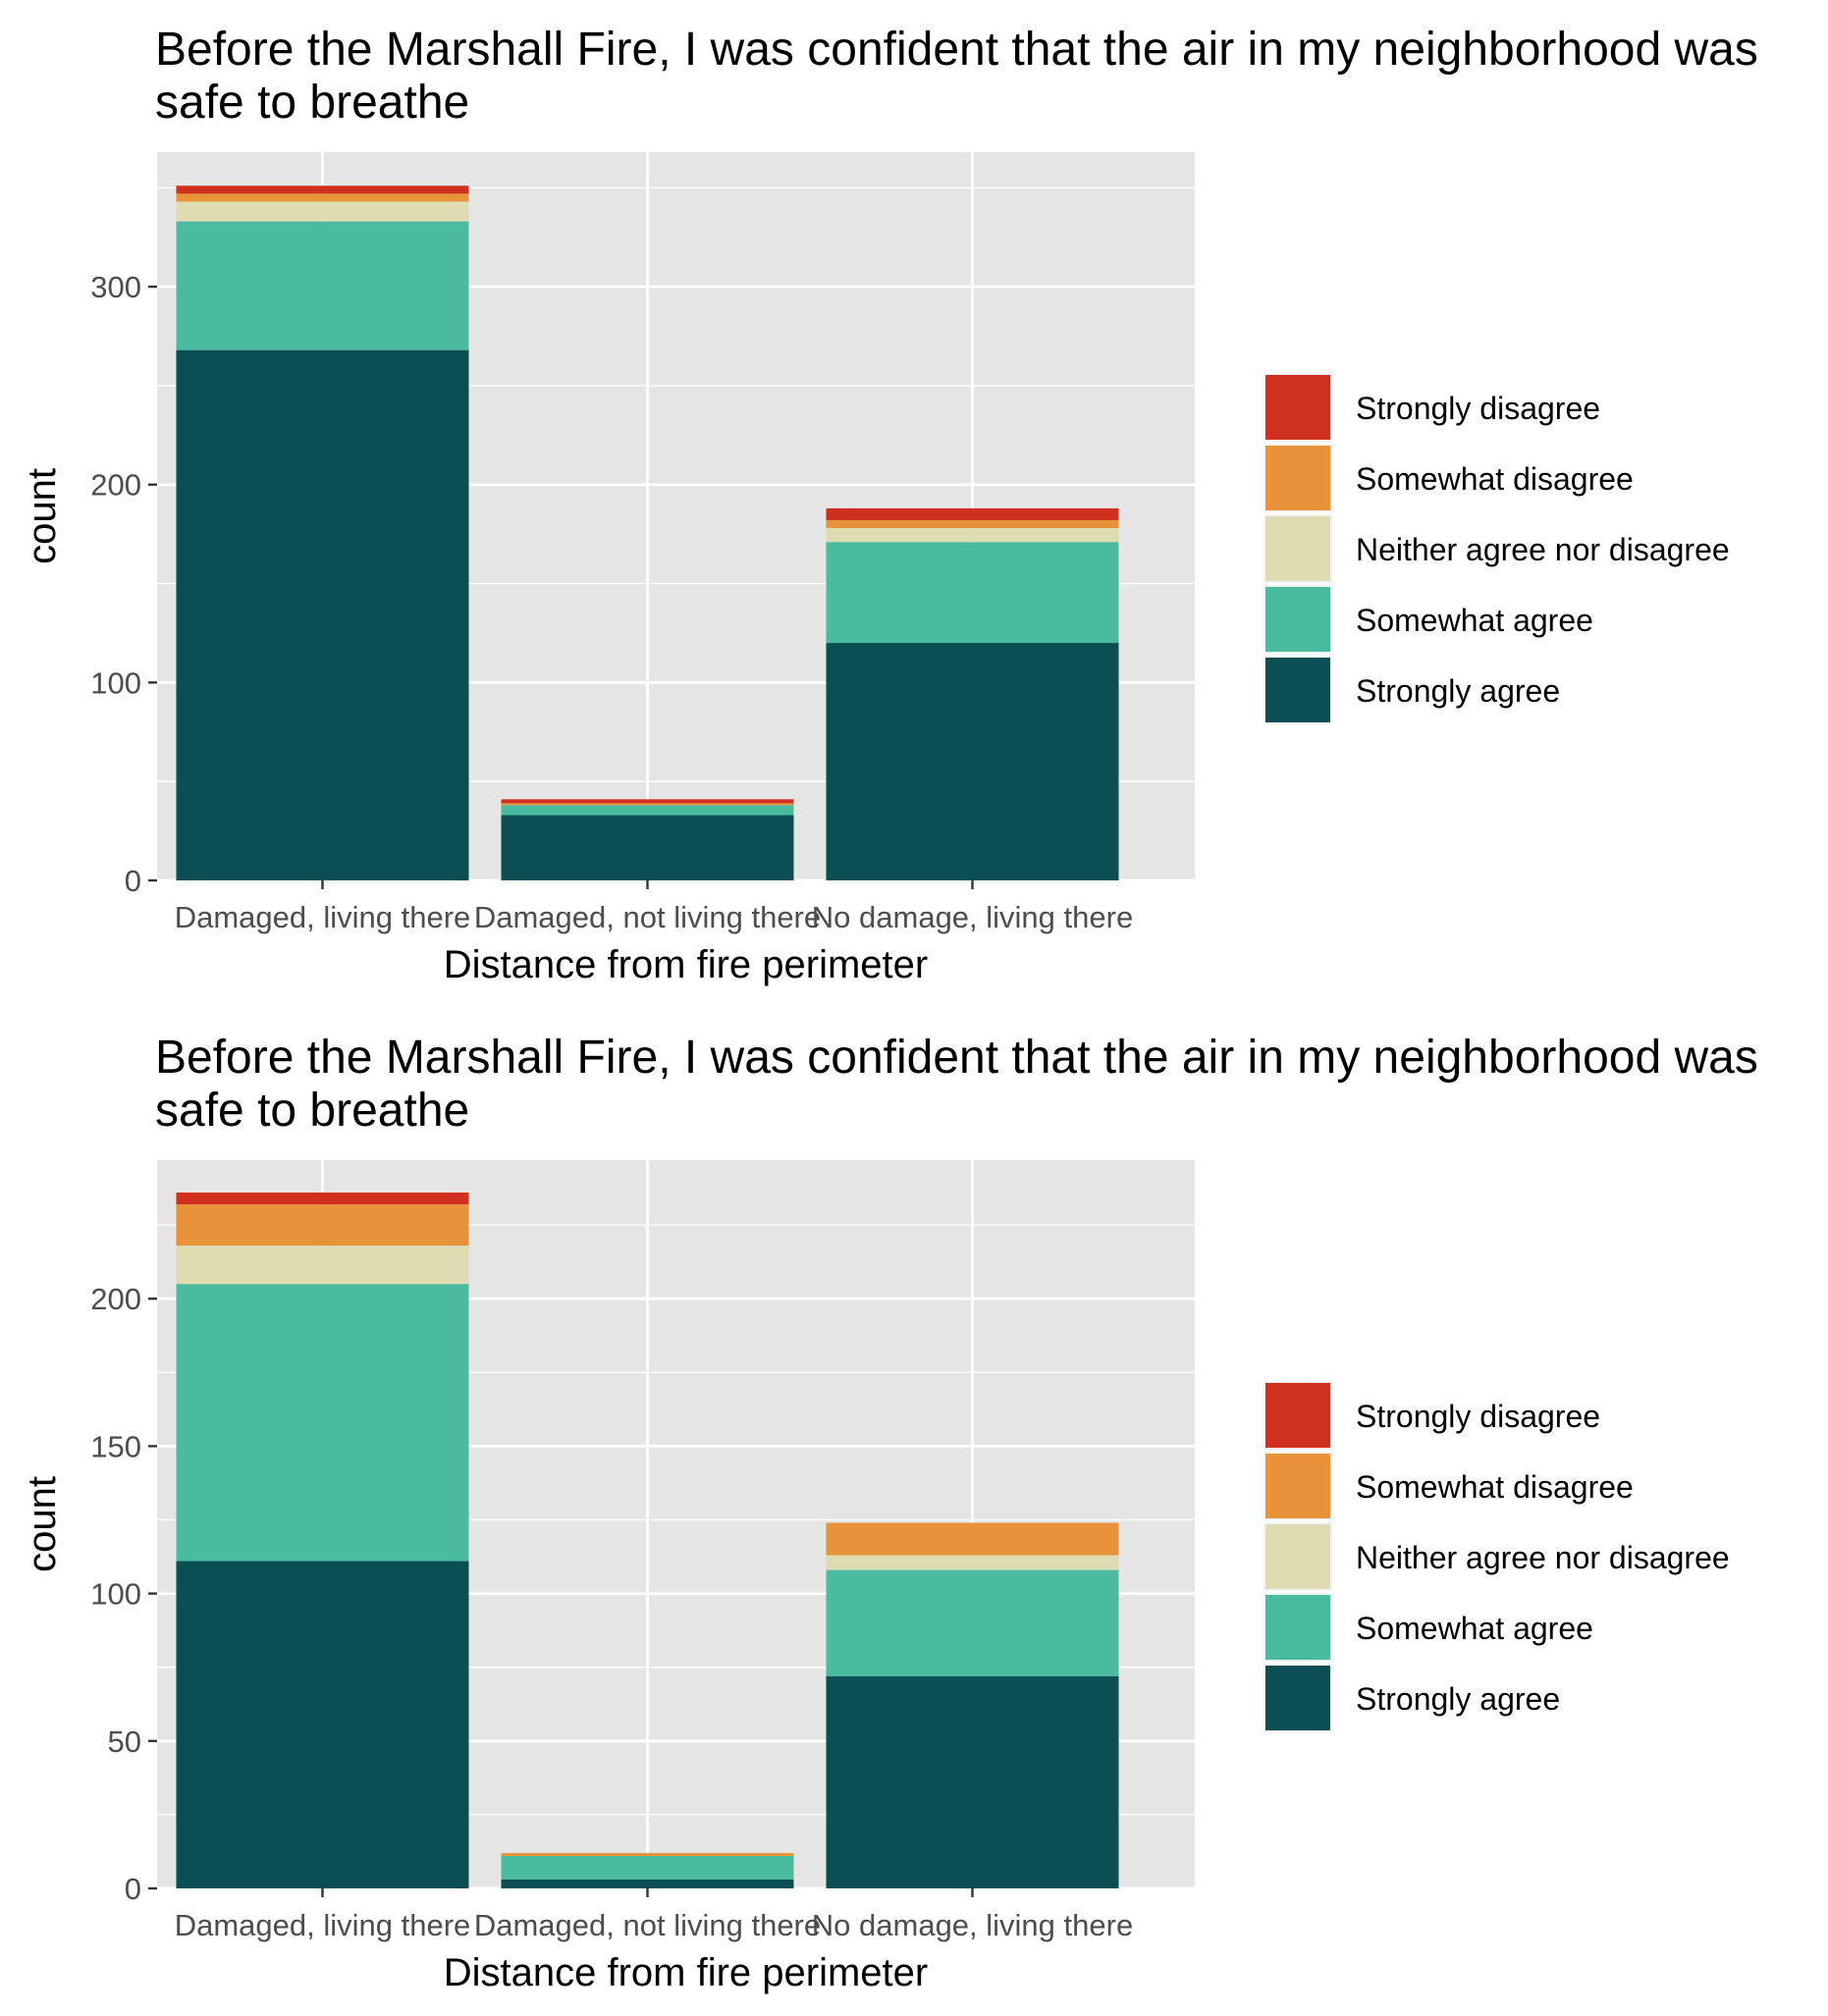 The image size is (1828, 2016). I want to click on y-tick-label: 50, so click(124, 1741).